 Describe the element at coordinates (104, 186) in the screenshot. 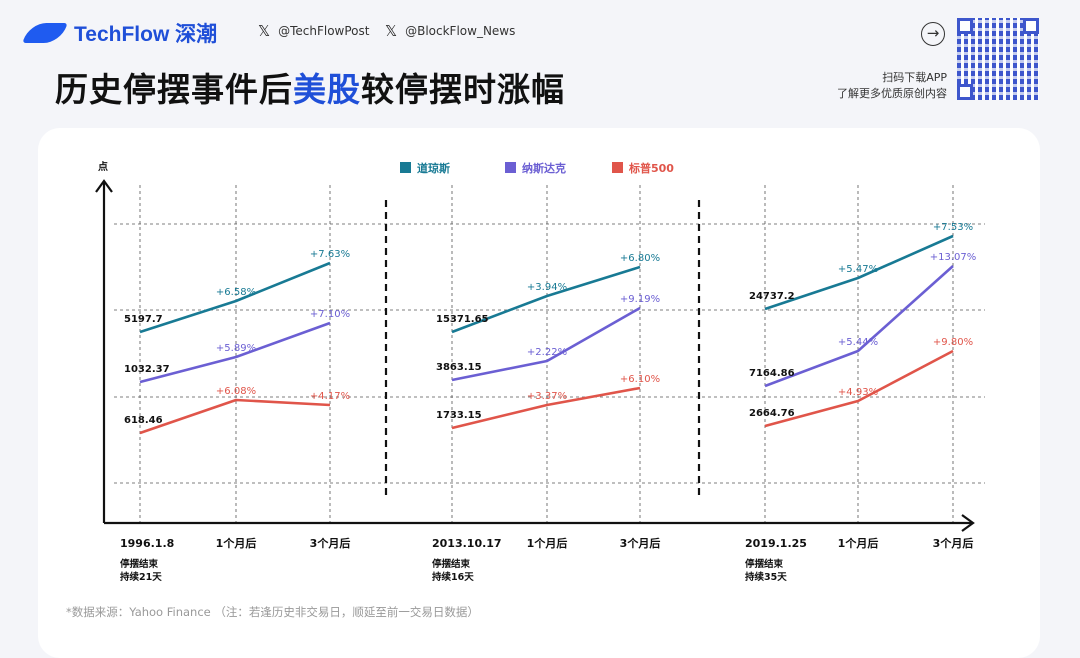

I see `y-axis-arrow-icon` at that location.